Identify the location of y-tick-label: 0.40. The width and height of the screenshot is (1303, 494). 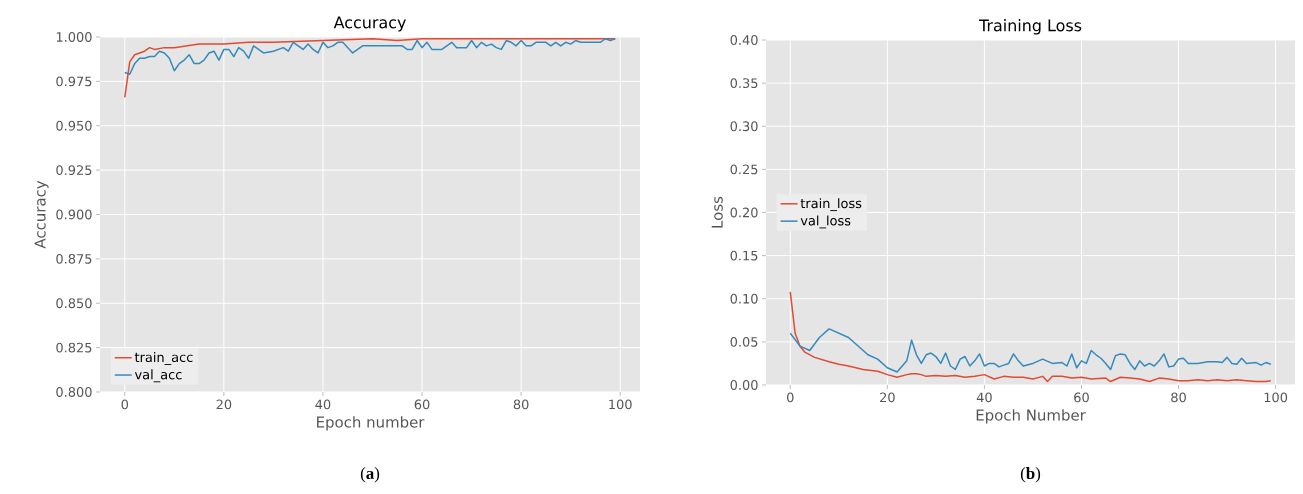
(744, 40).